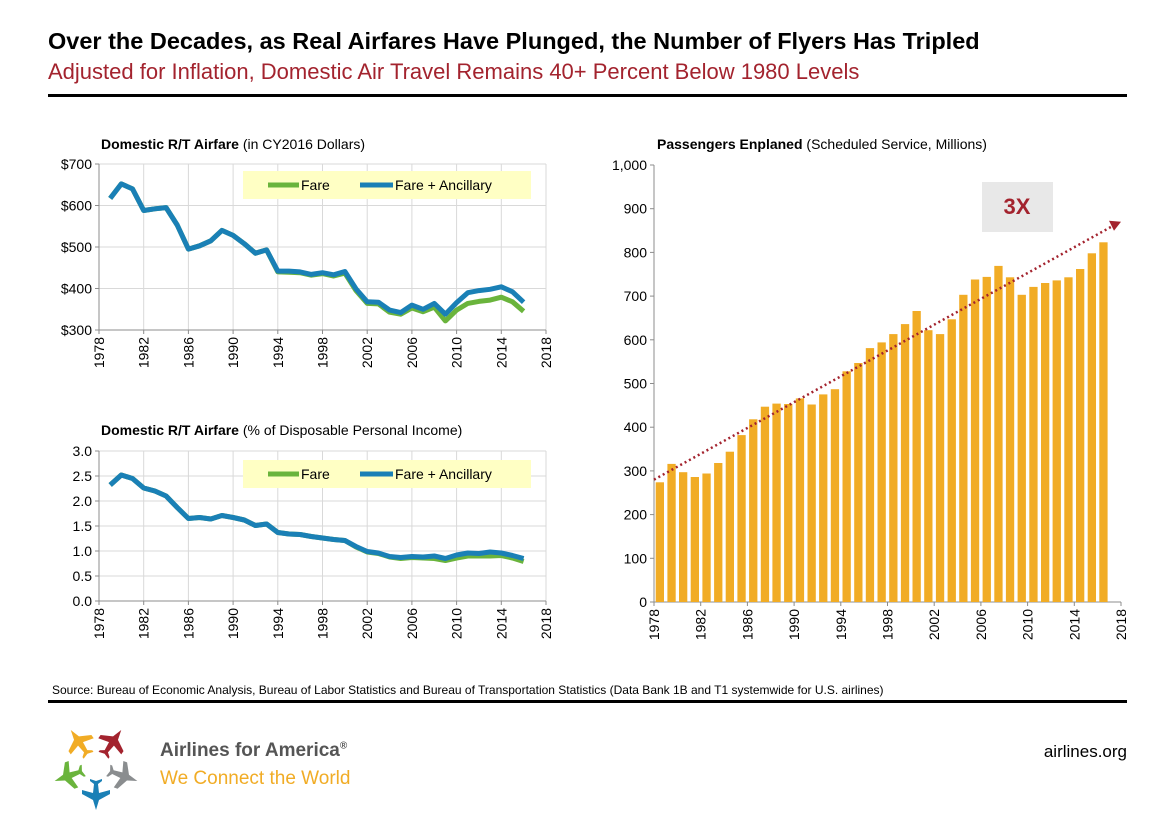 The image size is (1171, 832). Describe the element at coordinates (1121, 624) in the screenshot. I see `chart3-x-tick-label: 2018` at that location.